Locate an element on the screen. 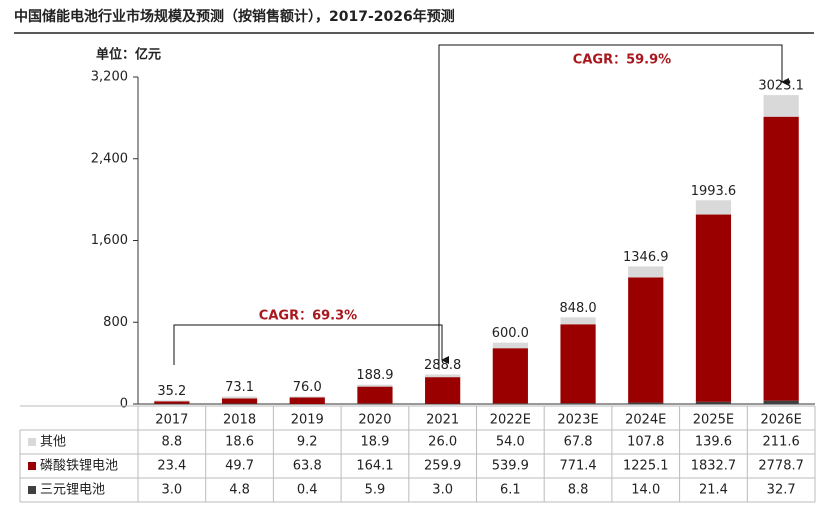  table-cell: 211.6 is located at coordinates (781, 442).